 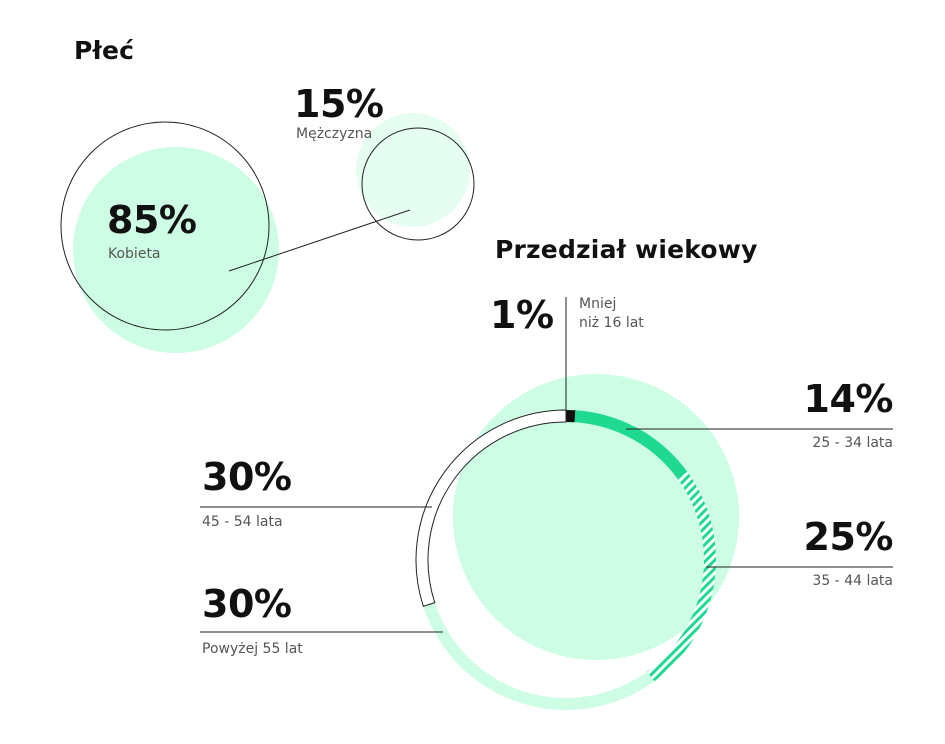 What do you see at coordinates (848, 399) in the screenshot?
I see `age-25-34-percent: 14%` at bounding box center [848, 399].